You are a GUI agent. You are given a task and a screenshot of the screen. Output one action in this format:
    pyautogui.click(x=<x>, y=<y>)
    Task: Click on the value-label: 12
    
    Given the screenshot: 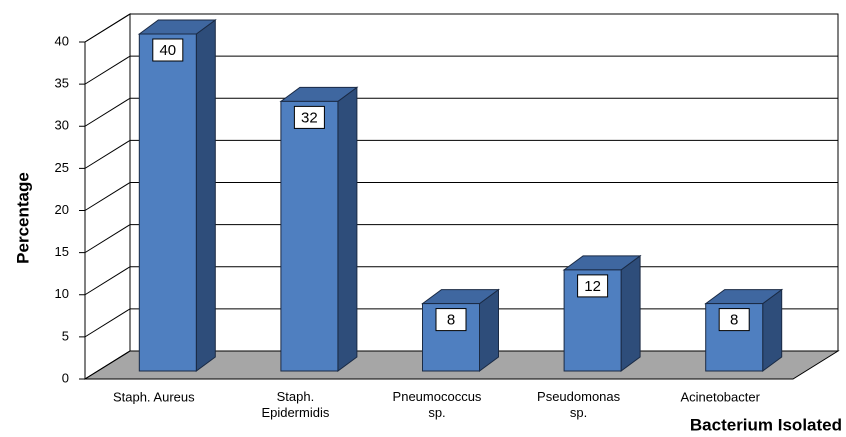 What is the action you would take?
    pyautogui.click(x=592, y=286)
    